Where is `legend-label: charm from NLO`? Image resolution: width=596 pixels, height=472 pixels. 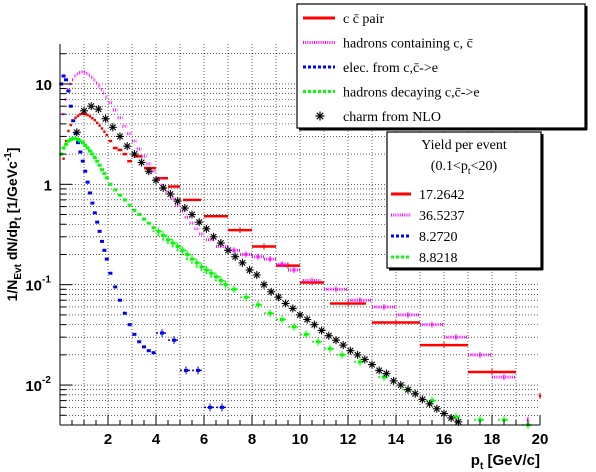 legend-label: charm from NLO is located at coordinates (392, 117).